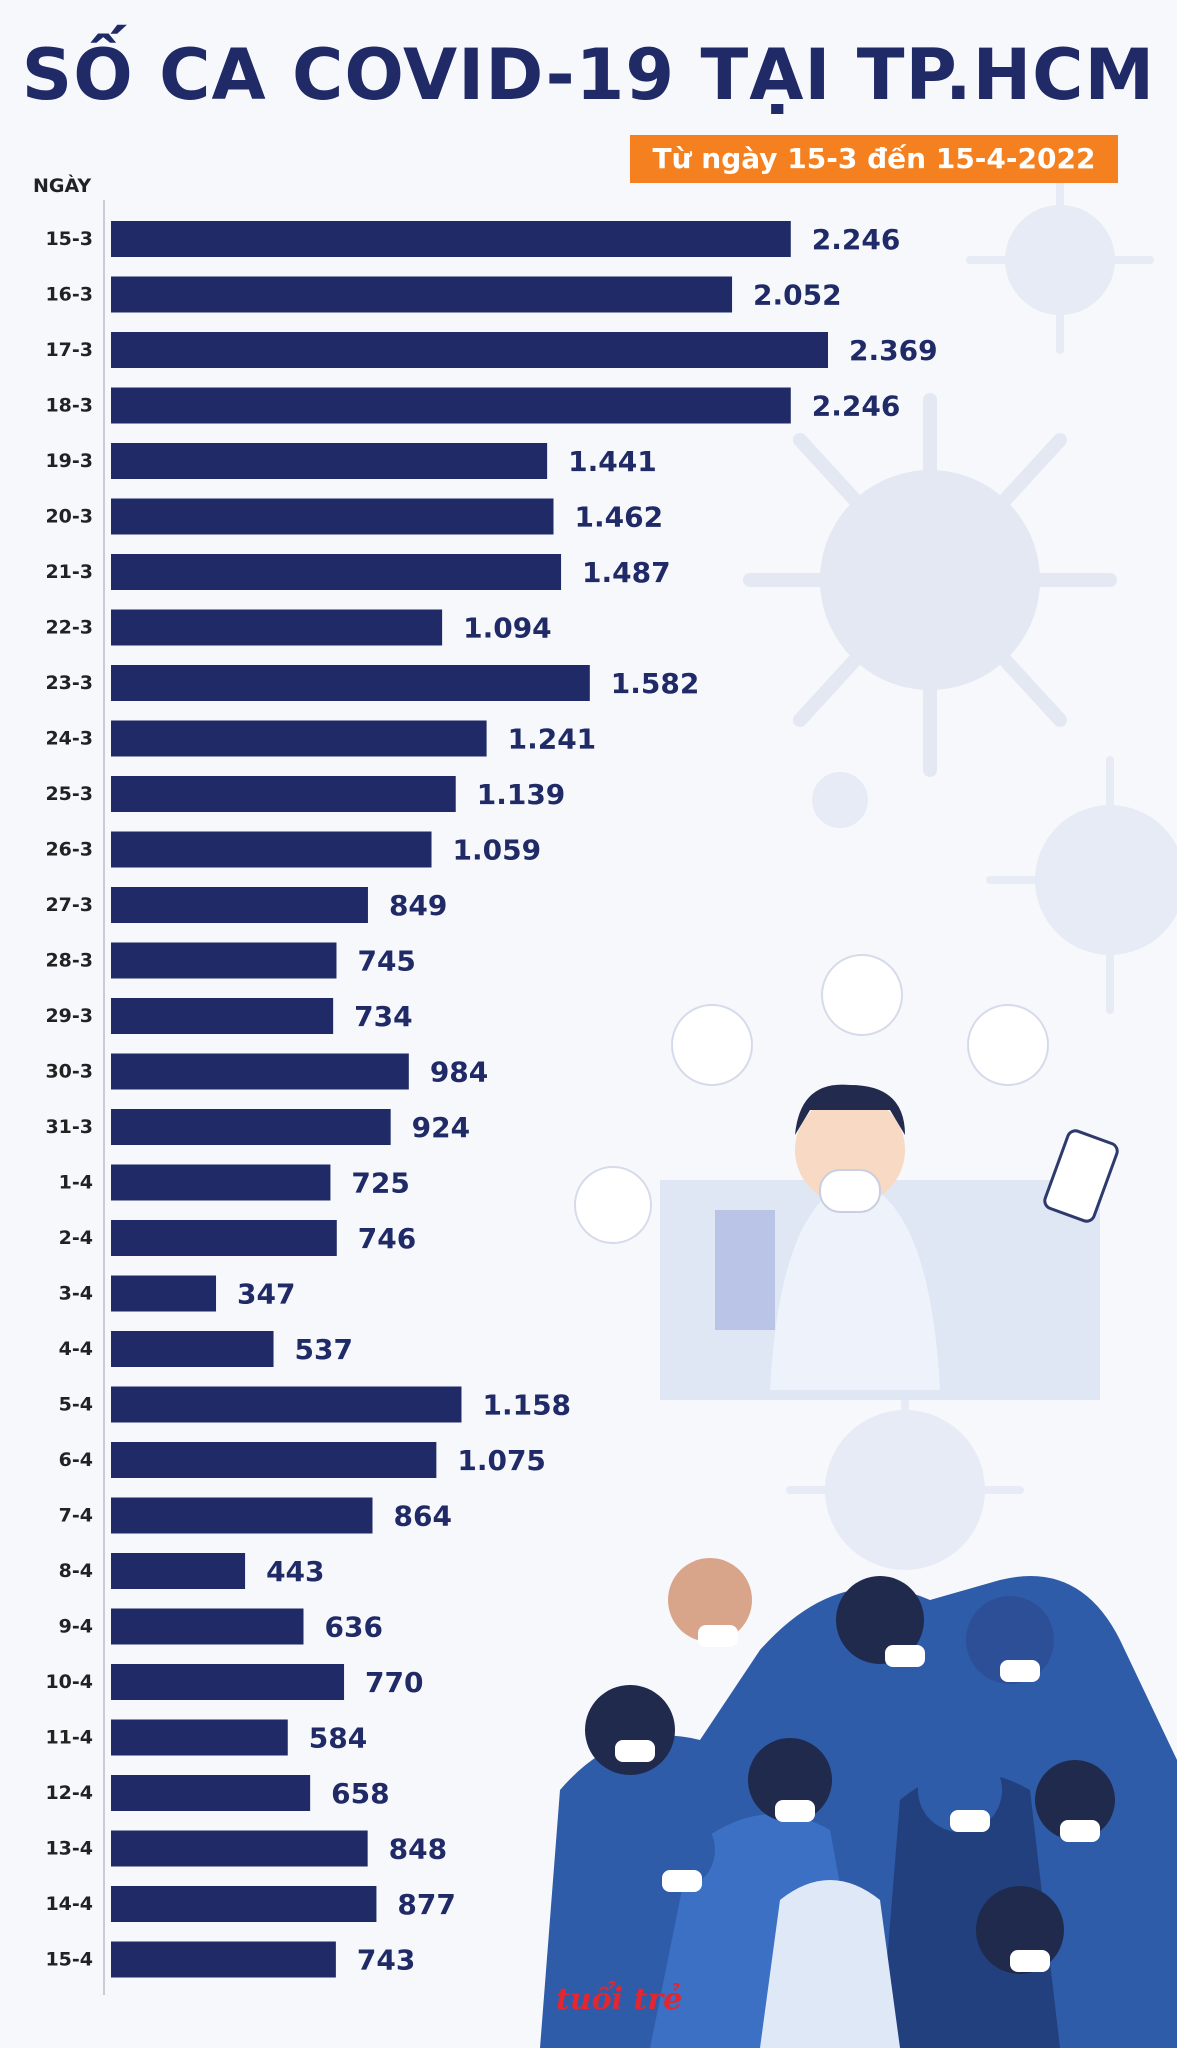 The height and width of the screenshot is (2048, 1177). What do you see at coordinates (69, 1127) in the screenshot?
I see `category-label: 31-3` at bounding box center [69, 1127].